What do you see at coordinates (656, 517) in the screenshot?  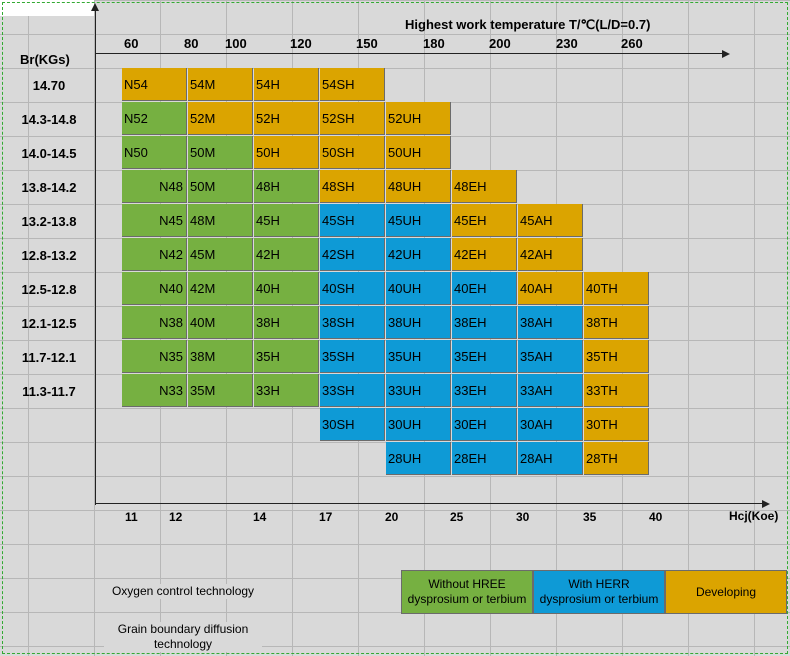 I see `hcj-tick-label: 40` at bounding box center [656, 517].